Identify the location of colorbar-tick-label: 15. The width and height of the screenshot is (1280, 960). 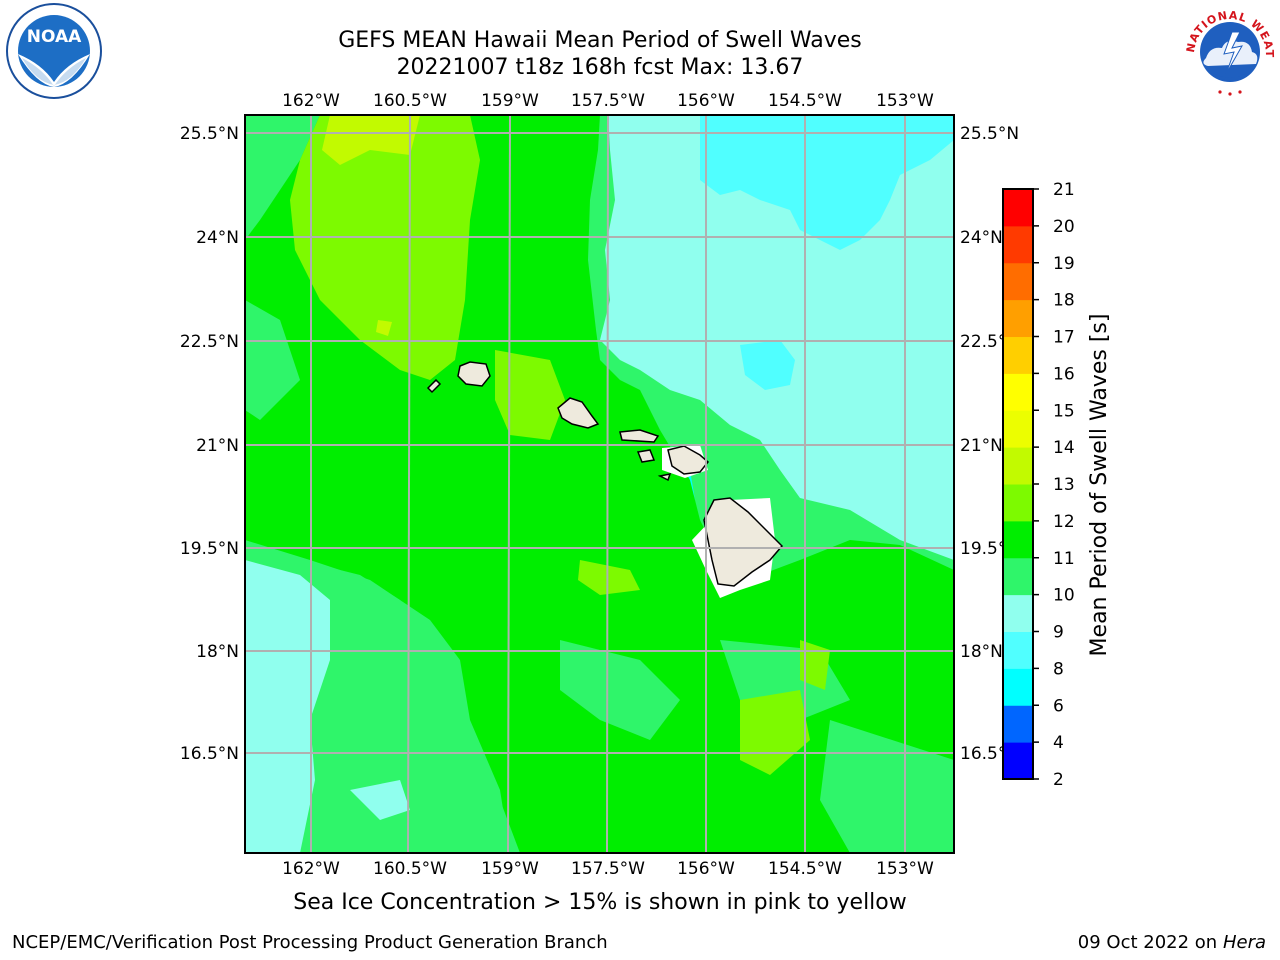
(1064, 411).